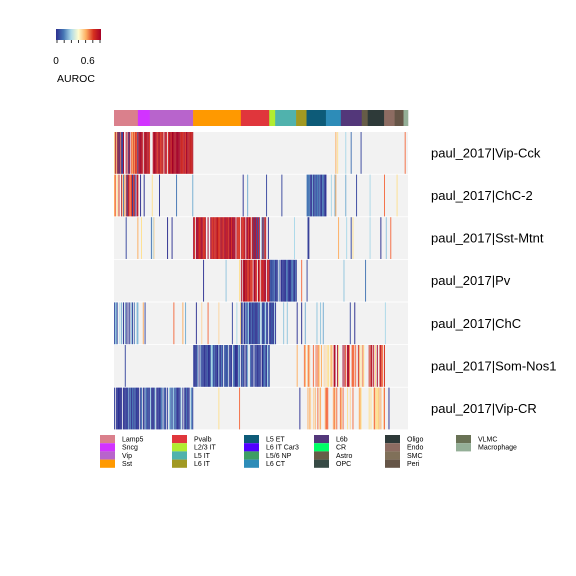  I want to click on legend-label: Astro, so click(344, 456).